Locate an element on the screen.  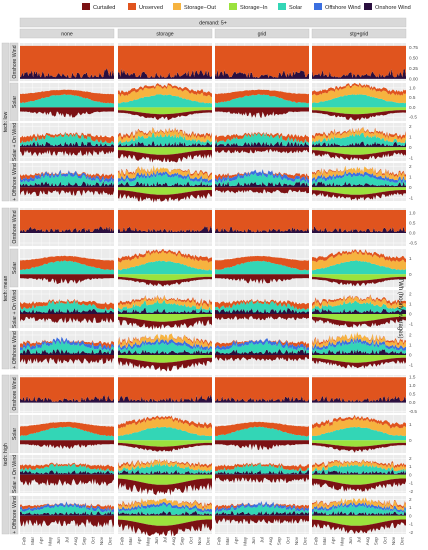
x-tick-label: Sep is located at coordinates (84, 541).